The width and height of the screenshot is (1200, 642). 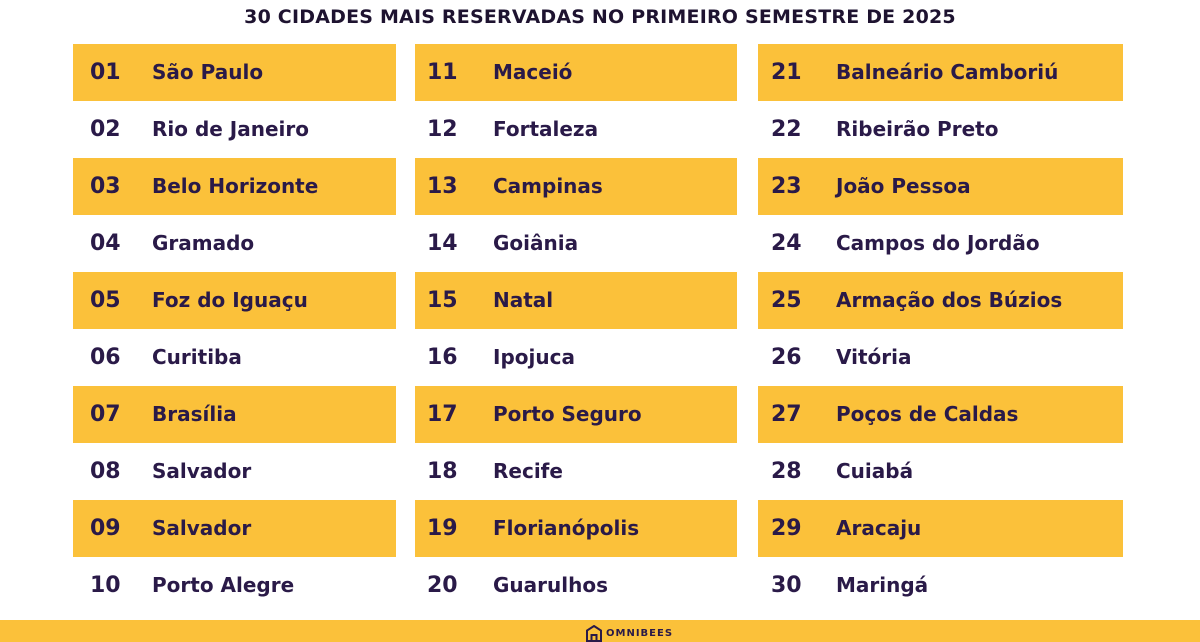 I want to click on city-name: Brasília, so click(x=194, y=414).